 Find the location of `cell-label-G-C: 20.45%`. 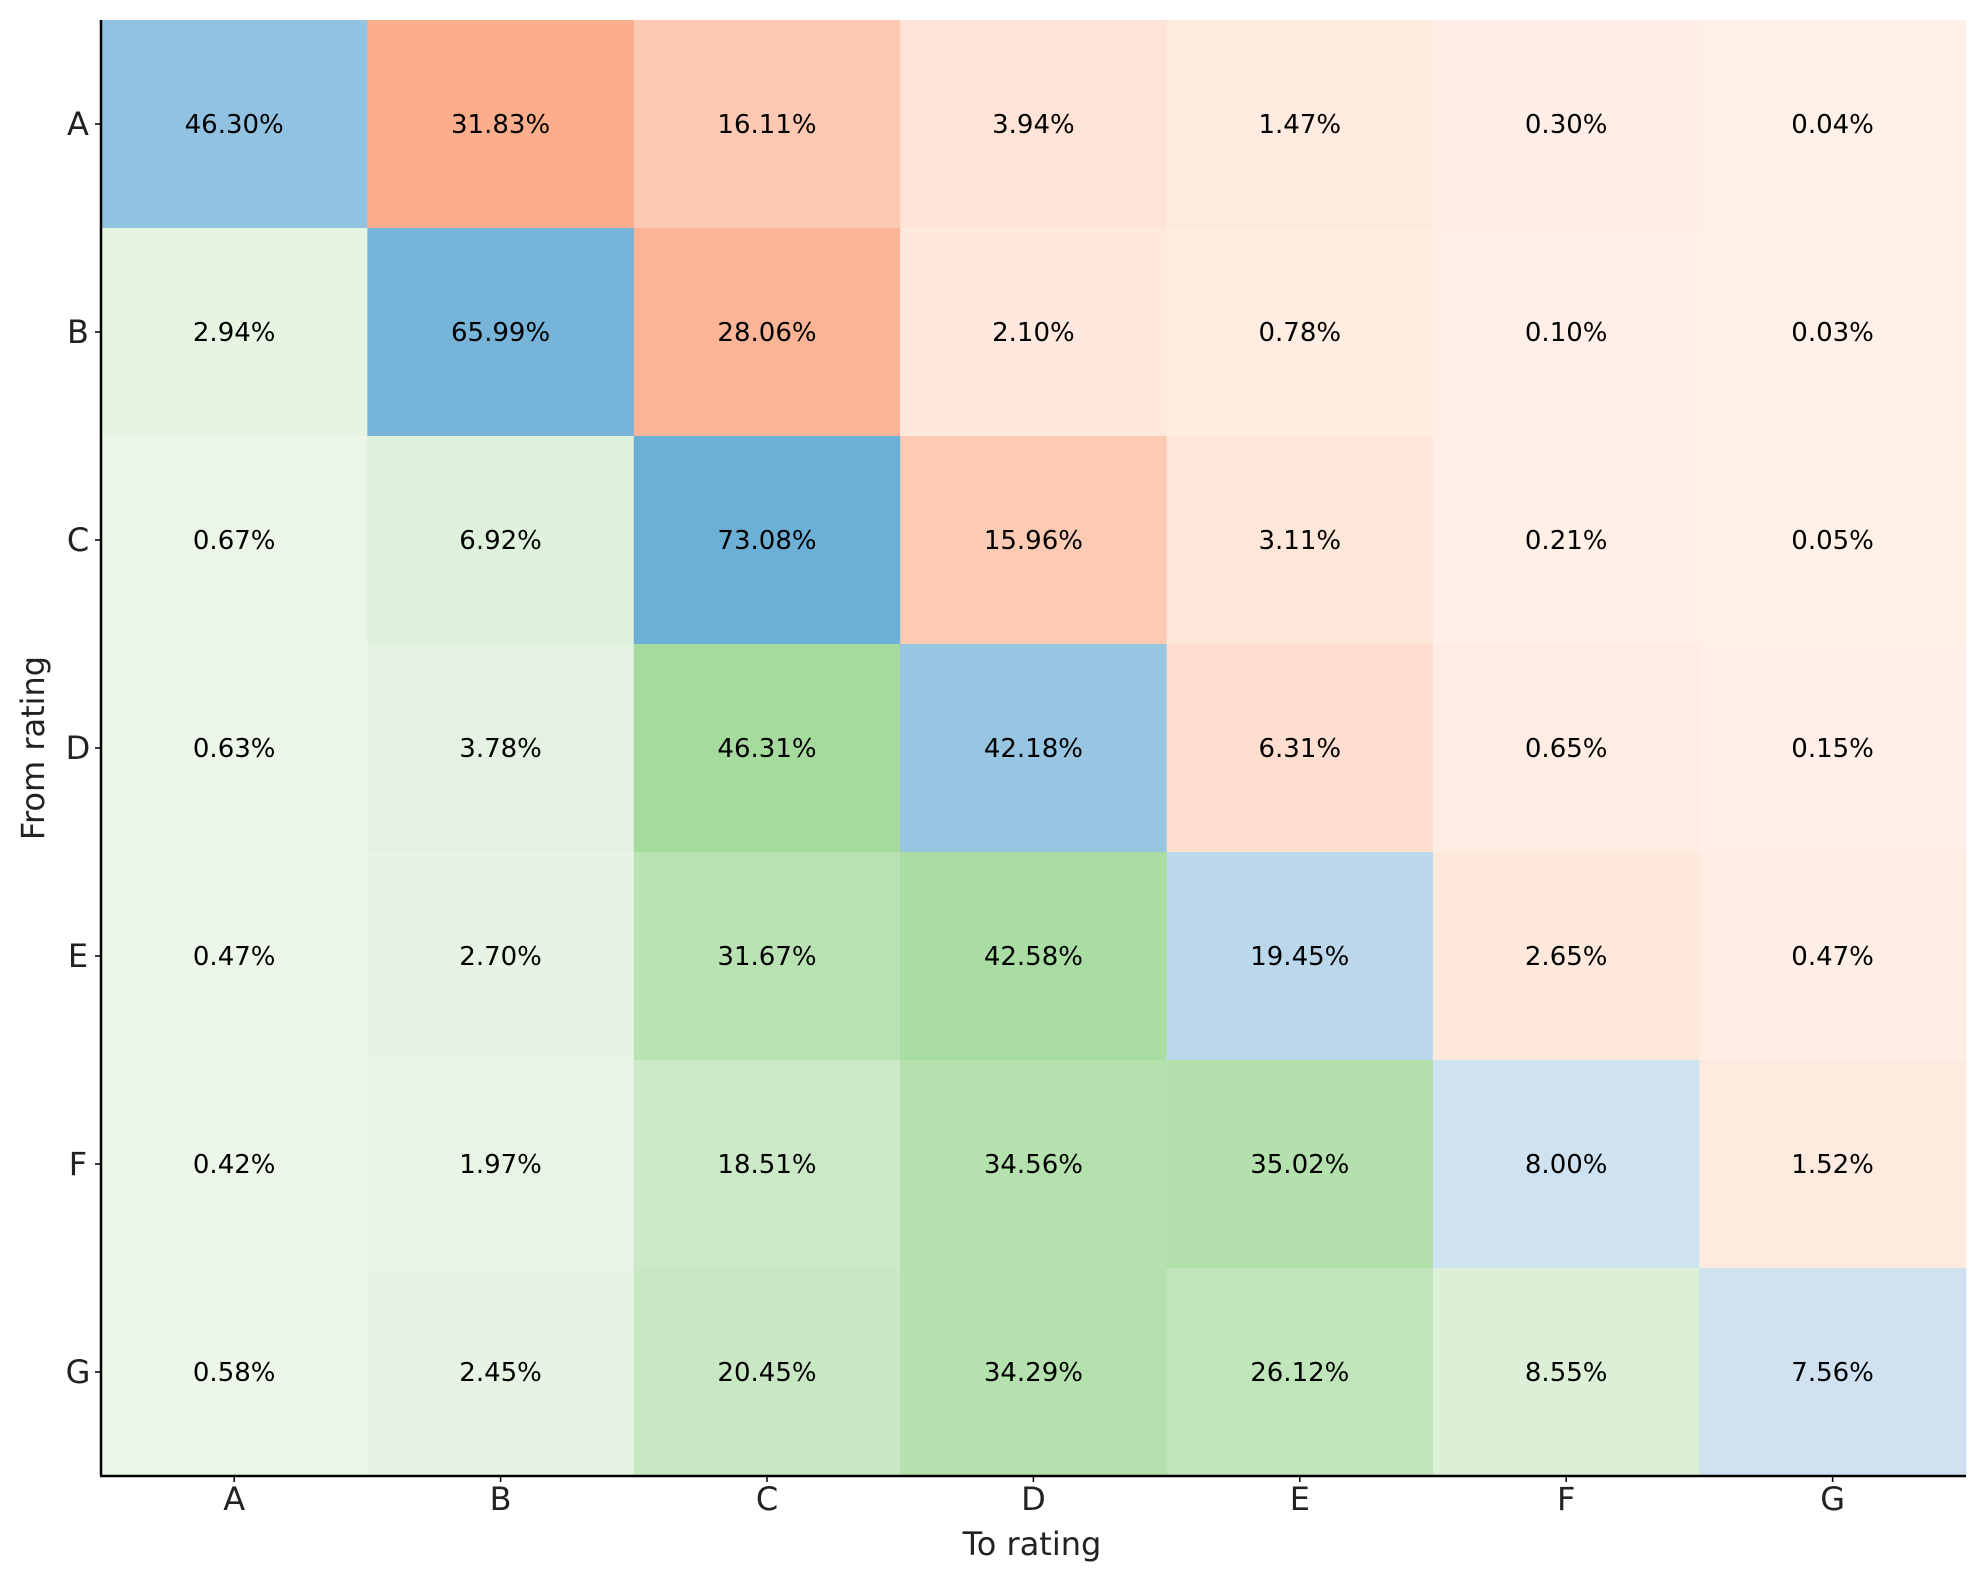

cell-label-G-C: 20.45% is located at coordinates (766, 1373).